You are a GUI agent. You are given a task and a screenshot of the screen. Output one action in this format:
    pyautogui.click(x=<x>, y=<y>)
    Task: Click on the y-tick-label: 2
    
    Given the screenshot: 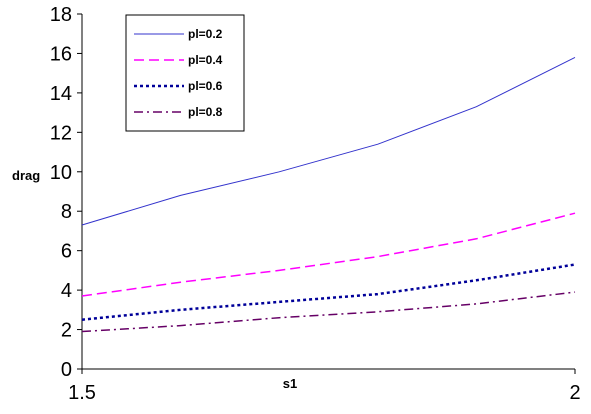 What is the action you would take?
    pyautogui.click(x=66, y=331)
    